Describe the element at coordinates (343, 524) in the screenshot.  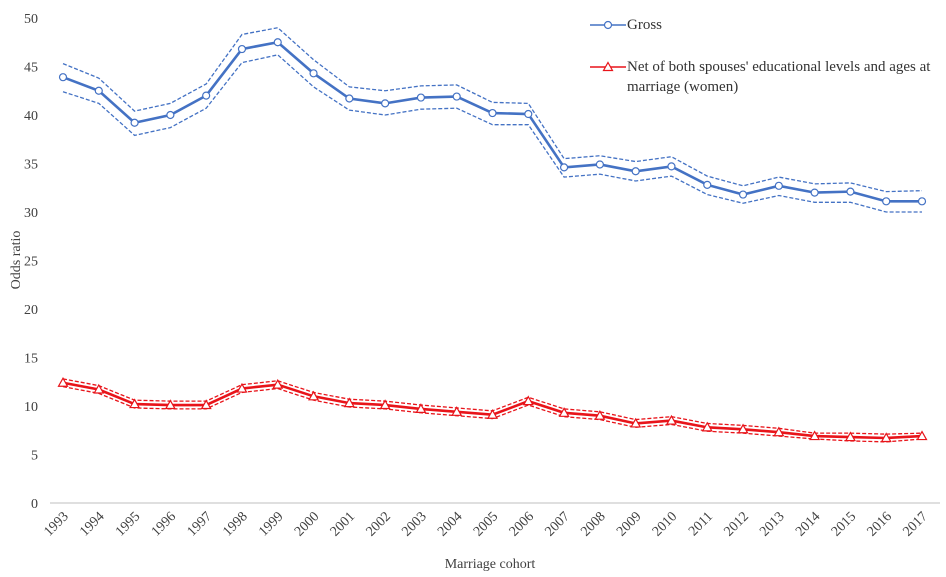
I see `x-tick-label: 2001` at that location.